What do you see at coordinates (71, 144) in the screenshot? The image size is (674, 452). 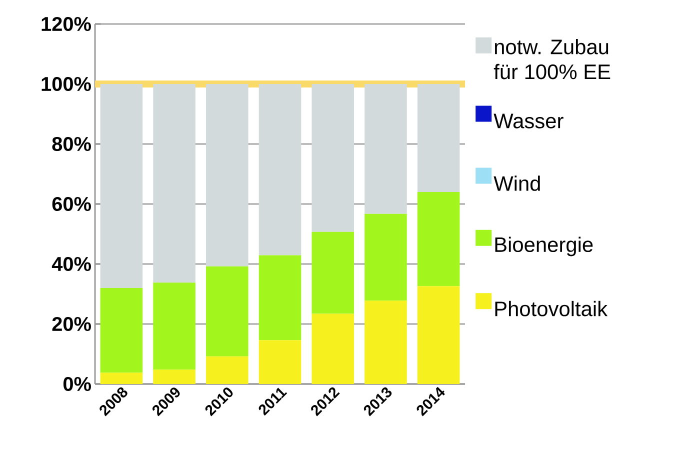 I see `y-tick-label: 80%` at bounding box center [71, 144].